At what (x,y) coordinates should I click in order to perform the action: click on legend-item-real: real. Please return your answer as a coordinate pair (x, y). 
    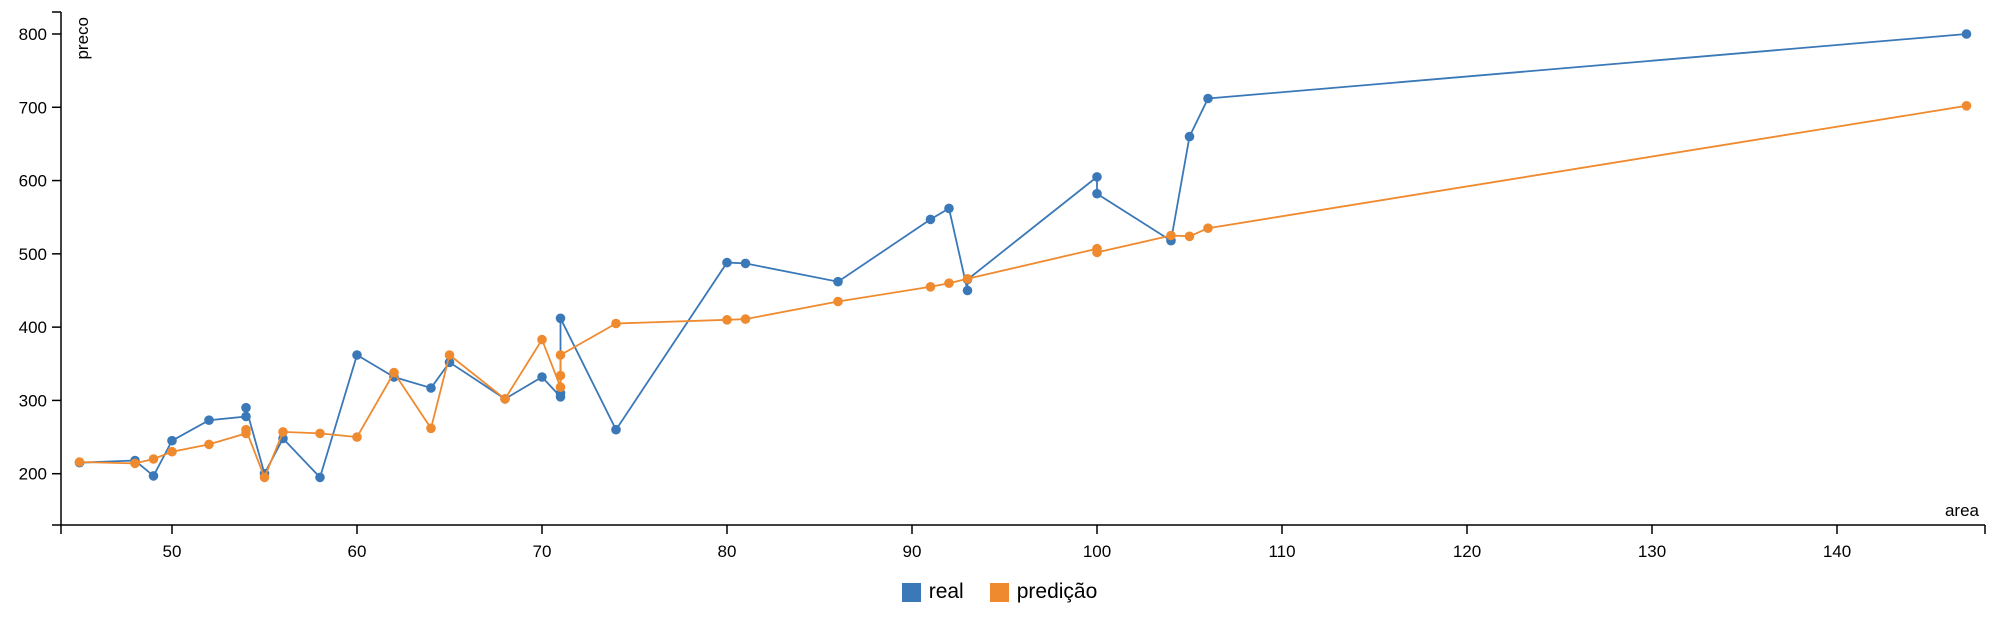
    Looking at the image, I should click on (932, 592).